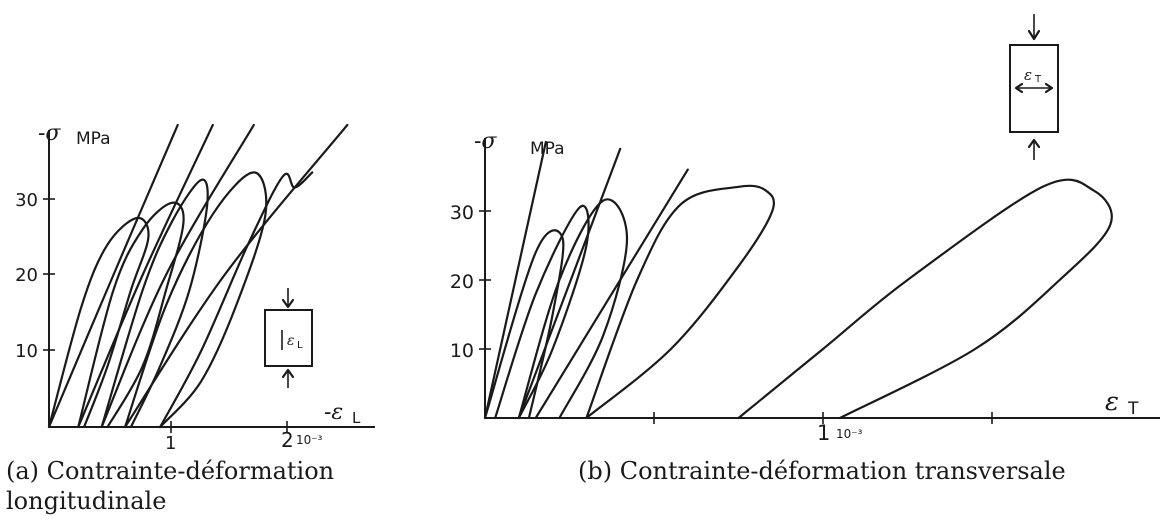 The image size is (1164, 525). Describe the element at coordinates (823, 433) in the screenshot. I see `panel-b-xtick-label-1: 1` at that location.